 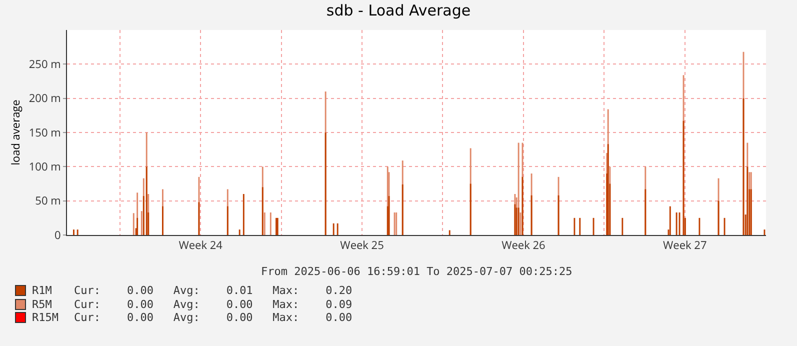 I want to click on x-tick-label: Week 26, so click(x=524, y=246).